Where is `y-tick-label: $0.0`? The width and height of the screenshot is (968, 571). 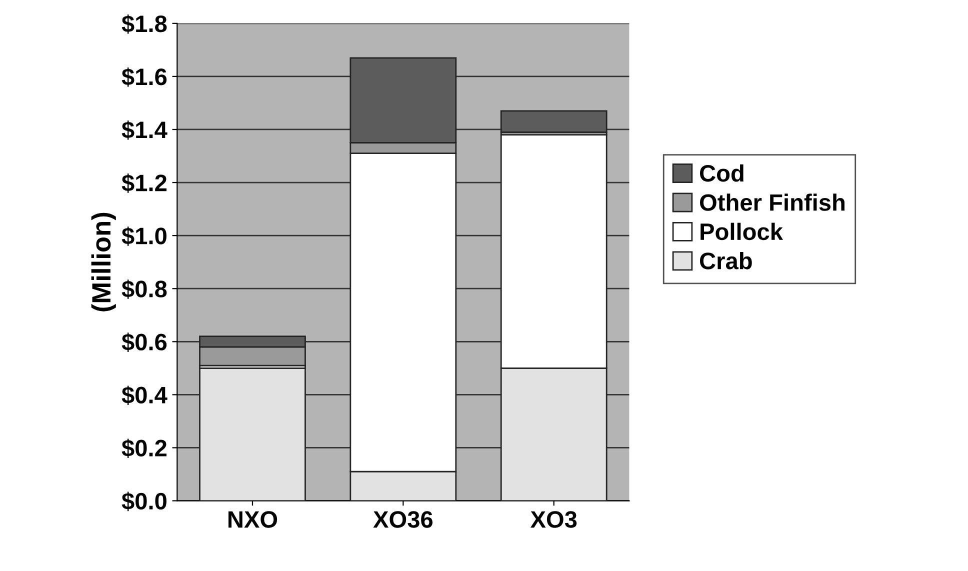 y-tick-label: $0.0 is located at coordinates (144, 502).